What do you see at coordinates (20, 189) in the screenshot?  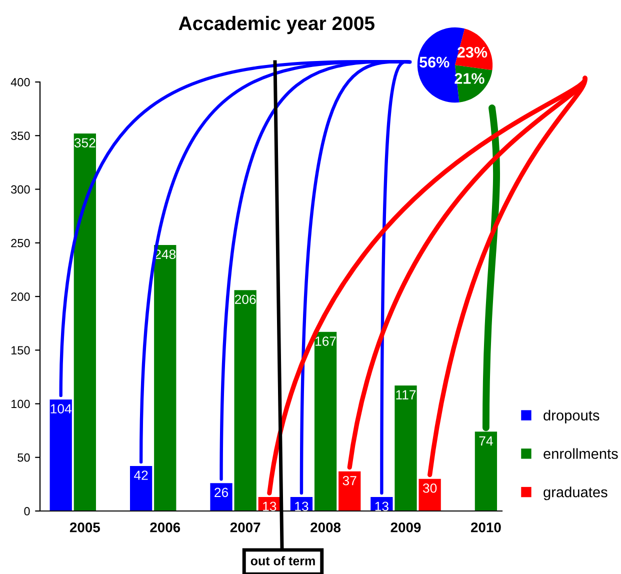 I see `y-tick-label: 300` at bounding box center [20, 189].